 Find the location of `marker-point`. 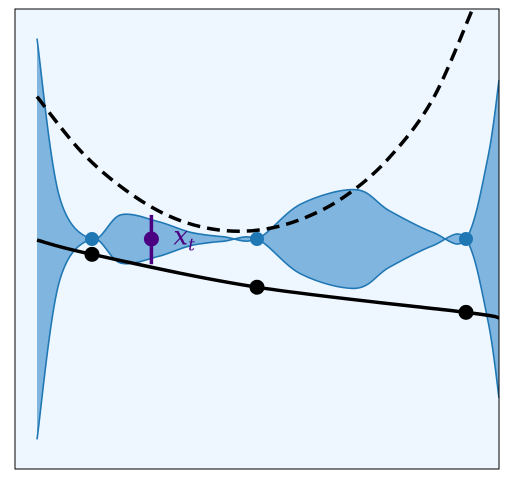

marker-point is located at coordinates (151, 239).